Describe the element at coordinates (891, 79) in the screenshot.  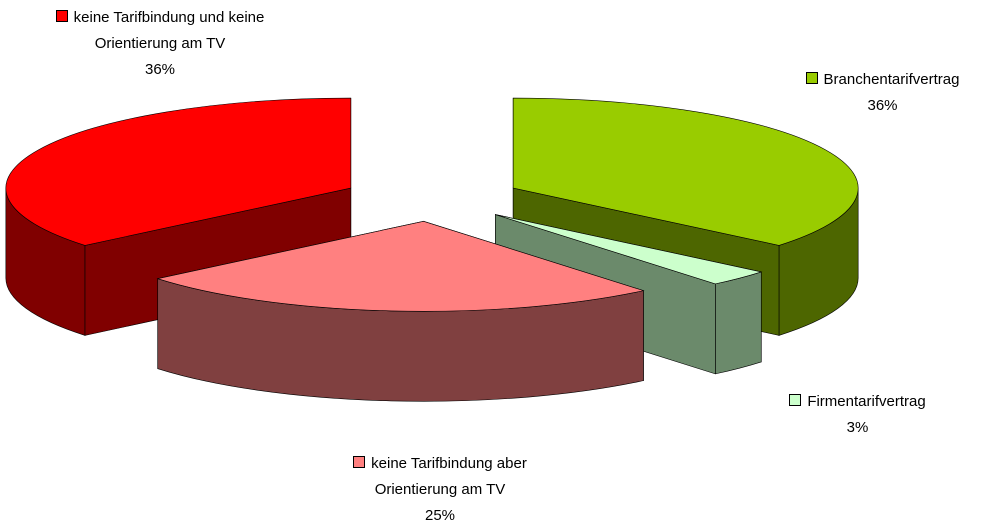
I see `label-name: Branchentarifvertrag` at that location.